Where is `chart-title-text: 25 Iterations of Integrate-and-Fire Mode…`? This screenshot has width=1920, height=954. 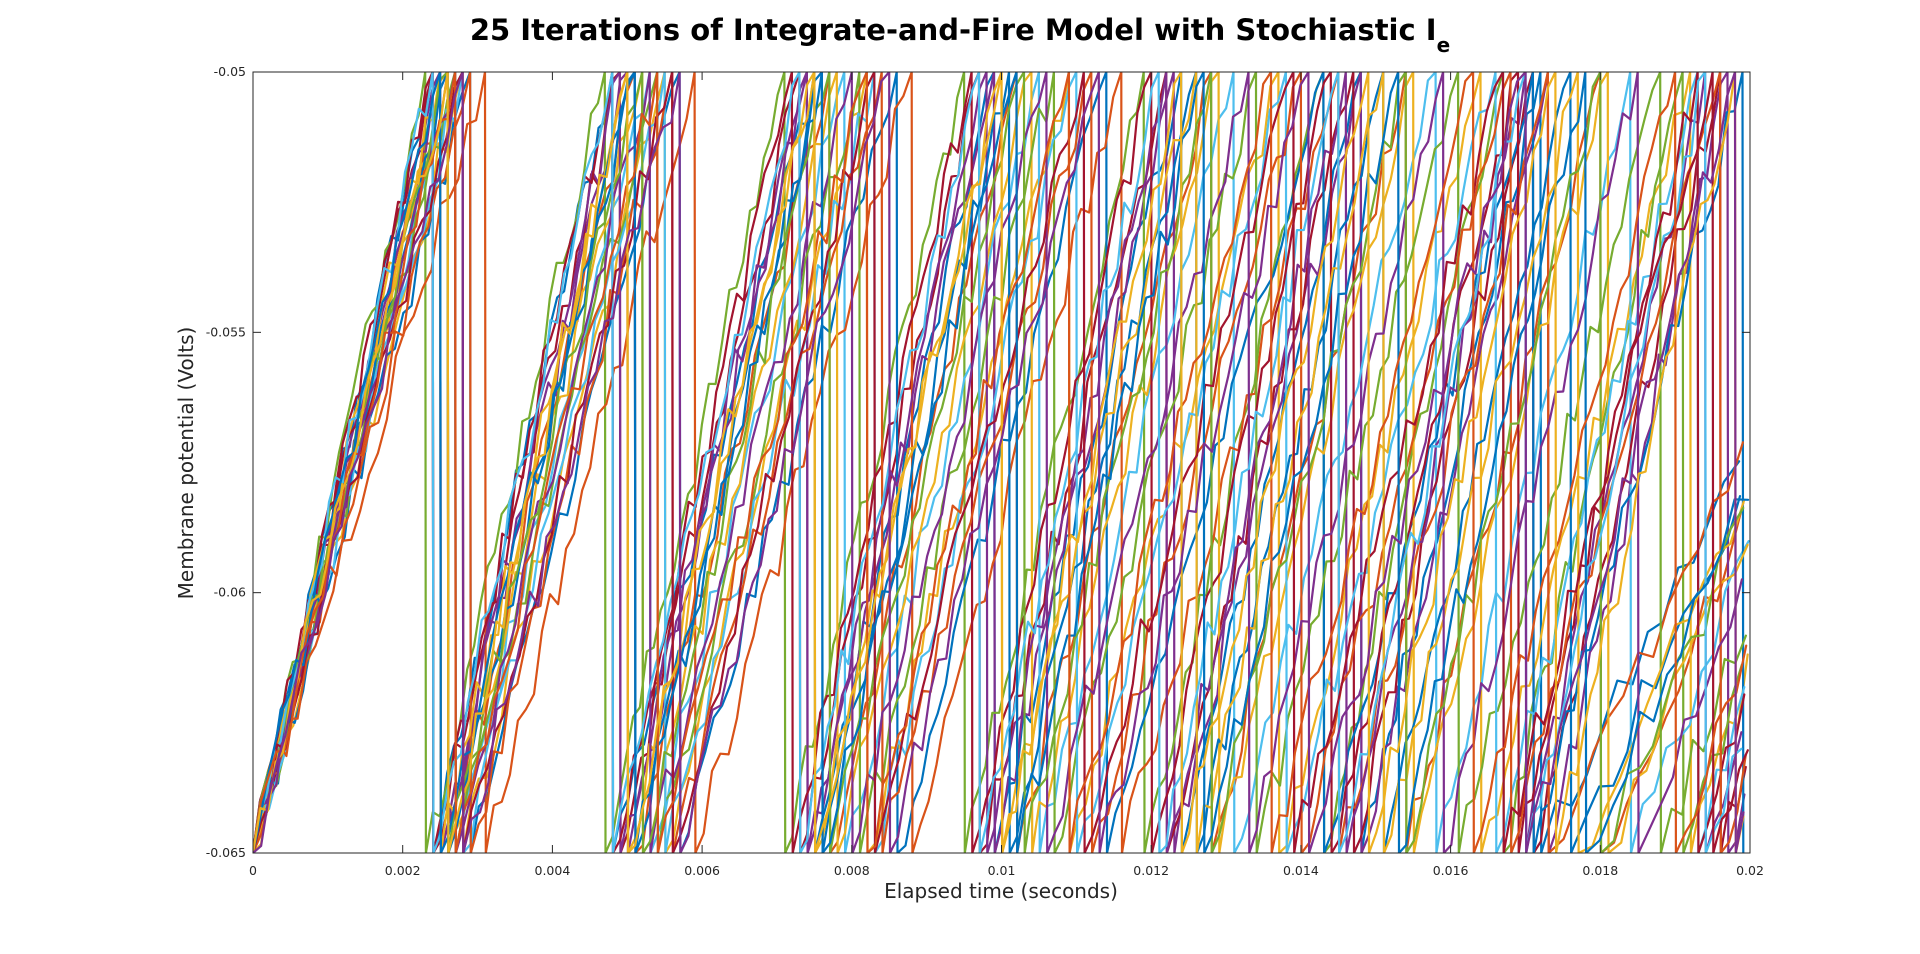
chart-title-text: 25 Iterations of Integrate-and-Fire Mode… is located at coordinates (953, 30).